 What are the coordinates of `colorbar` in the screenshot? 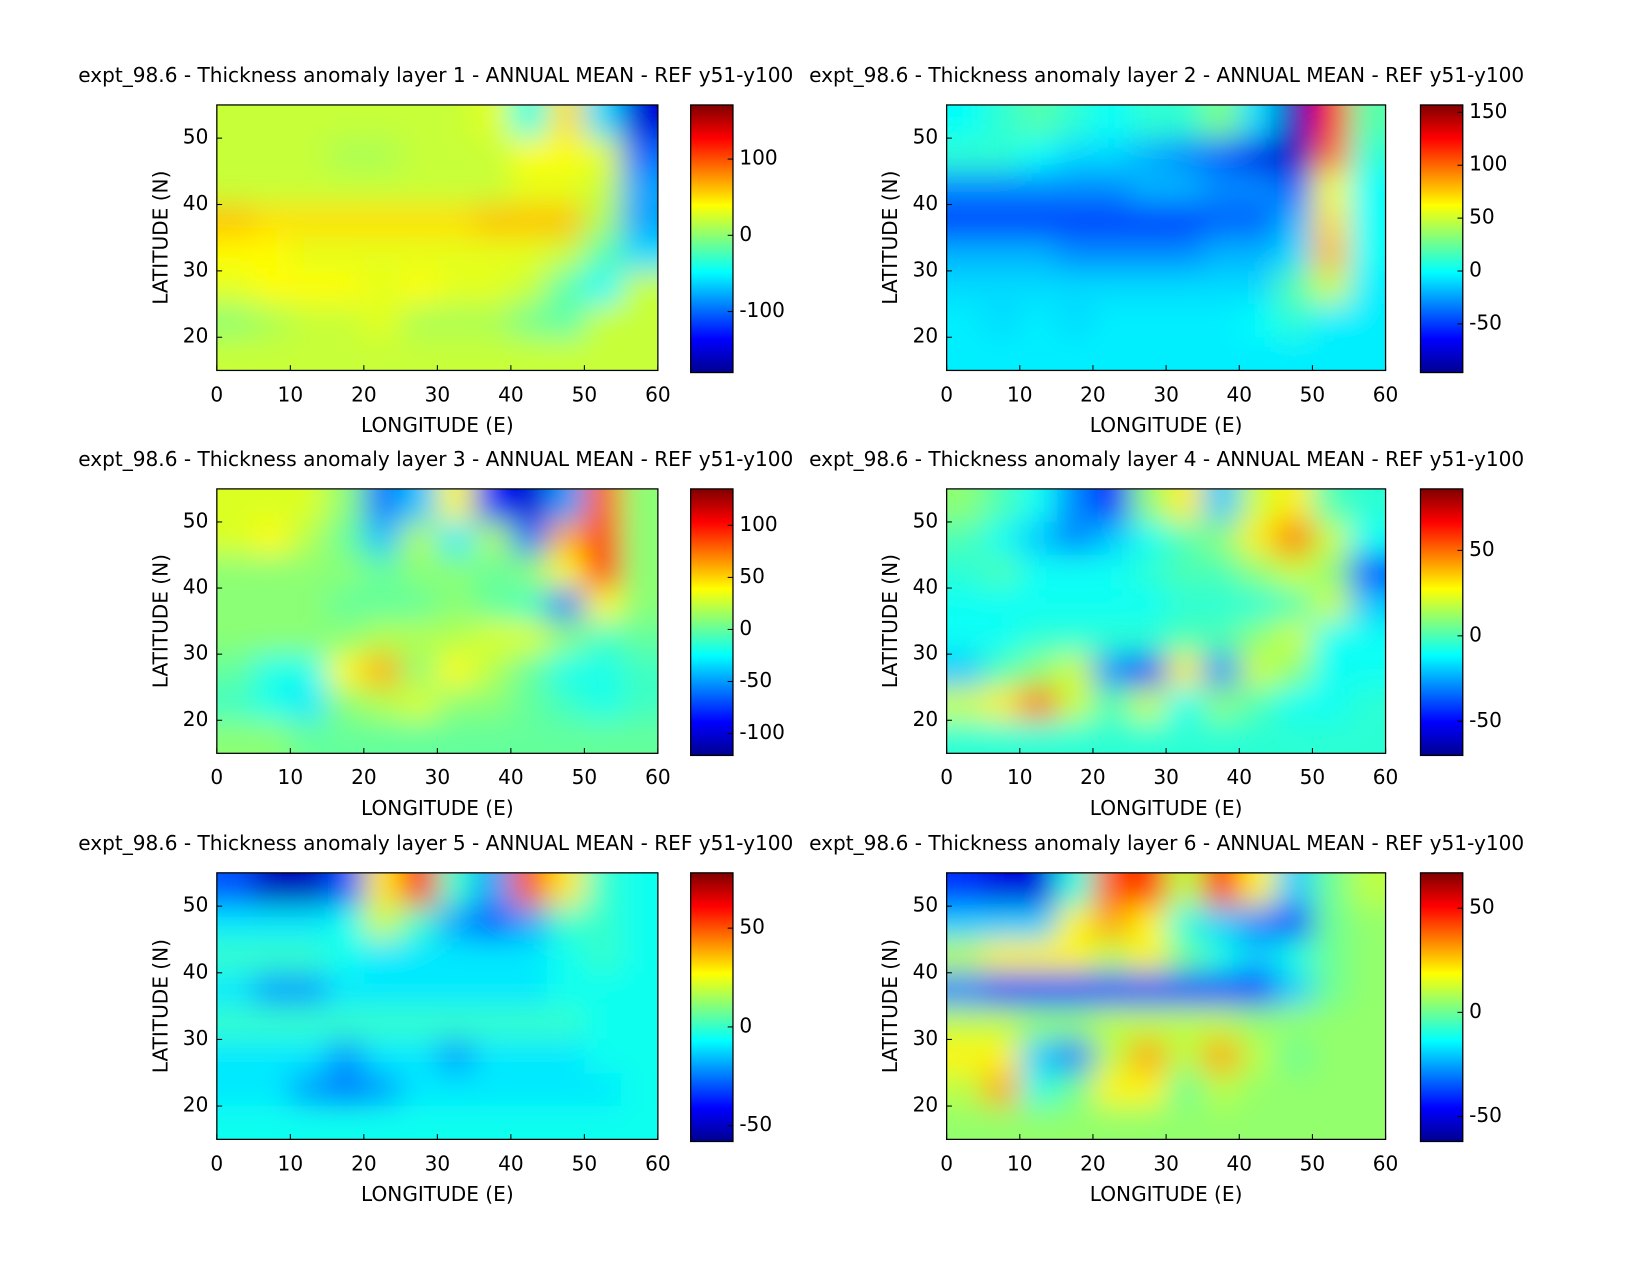 It's located at (1441, 239).